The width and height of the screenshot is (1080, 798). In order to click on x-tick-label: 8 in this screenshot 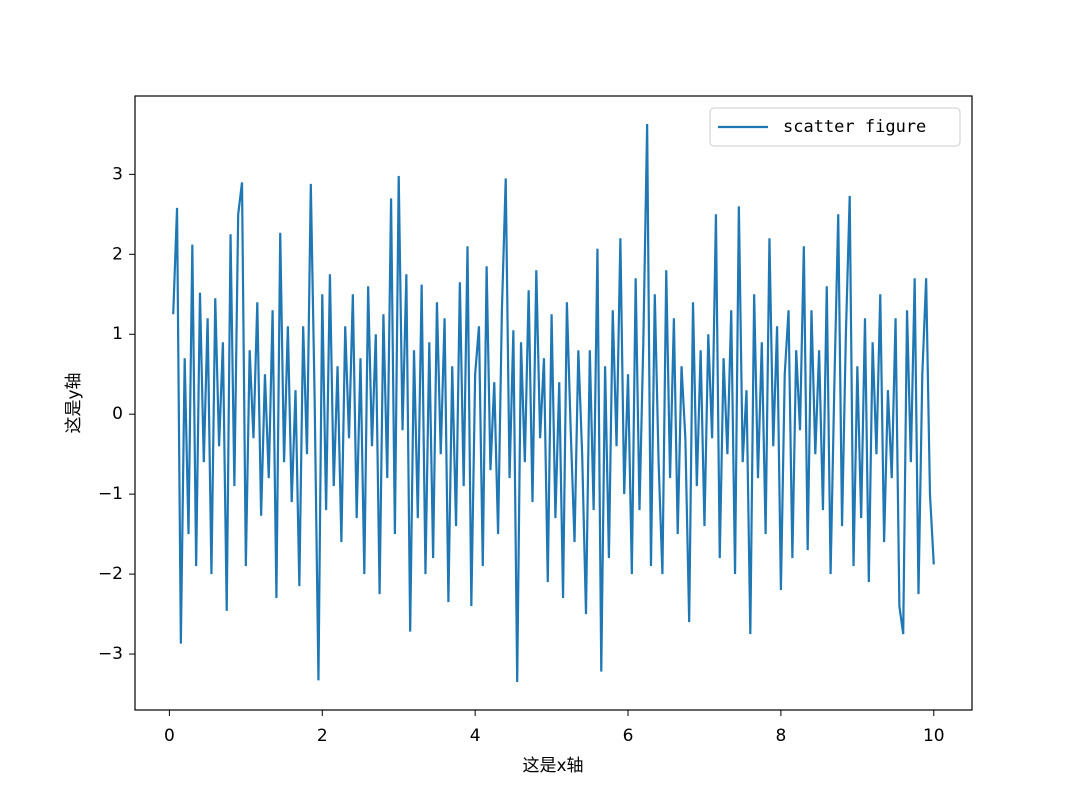, I will do `click(780, 736)`.